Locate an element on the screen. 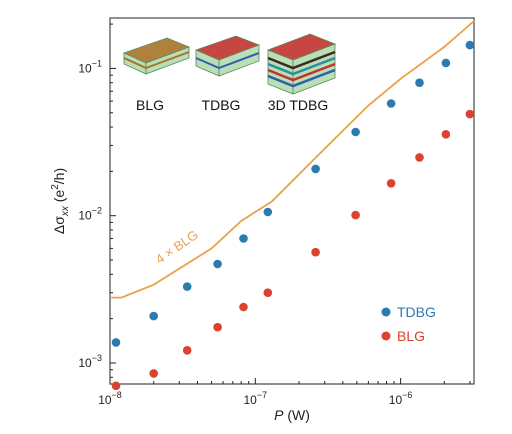  legend-label-tdbg: TDBG is located at coordinates (416, 312).